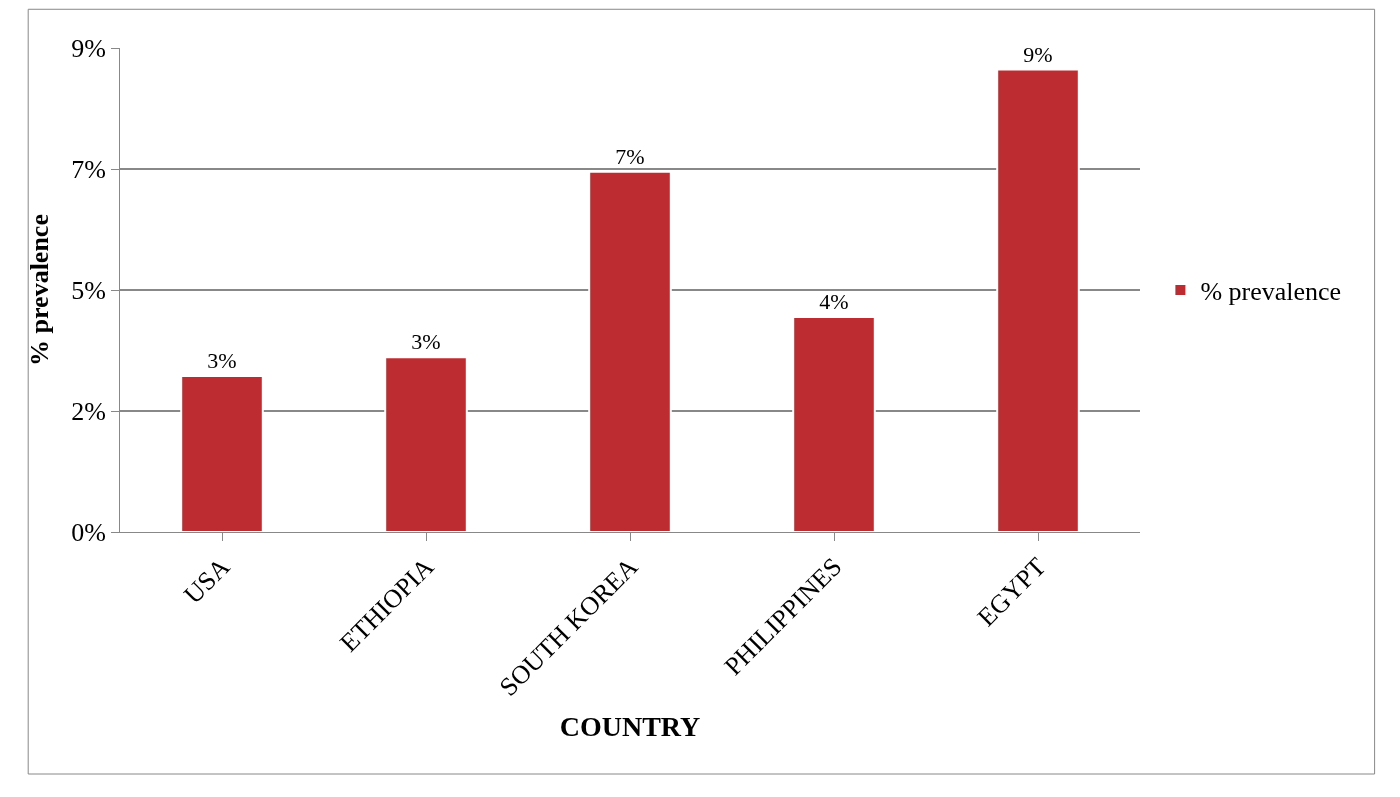  Describe the element at coordinates (834, 301) in the screenshot. I see `data-label: 4%` at that location.